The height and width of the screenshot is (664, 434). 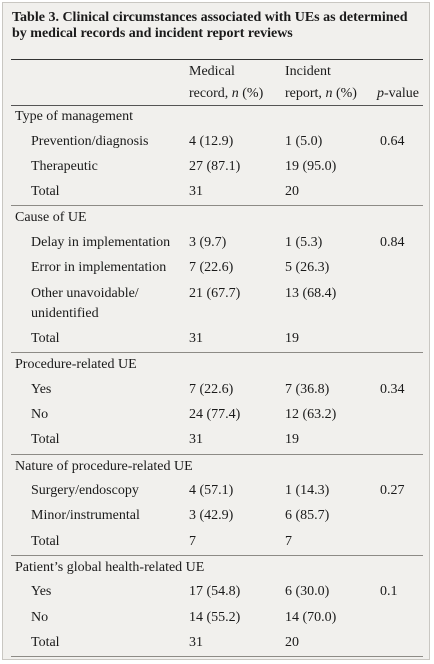 What do you see at coordinates (392, 242) in the screenshot?
I see `cell-pvalue: 0.84` at bounding box center [392, 242].